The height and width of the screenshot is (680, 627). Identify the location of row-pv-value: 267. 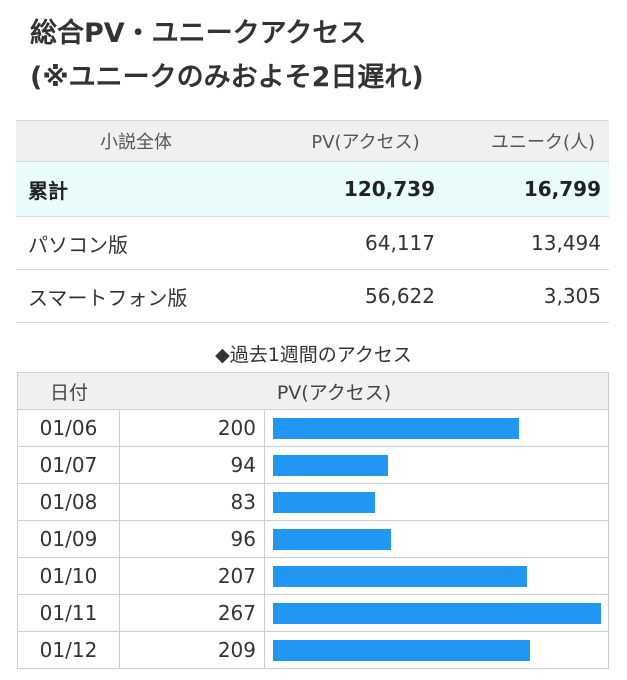
(192, 613).